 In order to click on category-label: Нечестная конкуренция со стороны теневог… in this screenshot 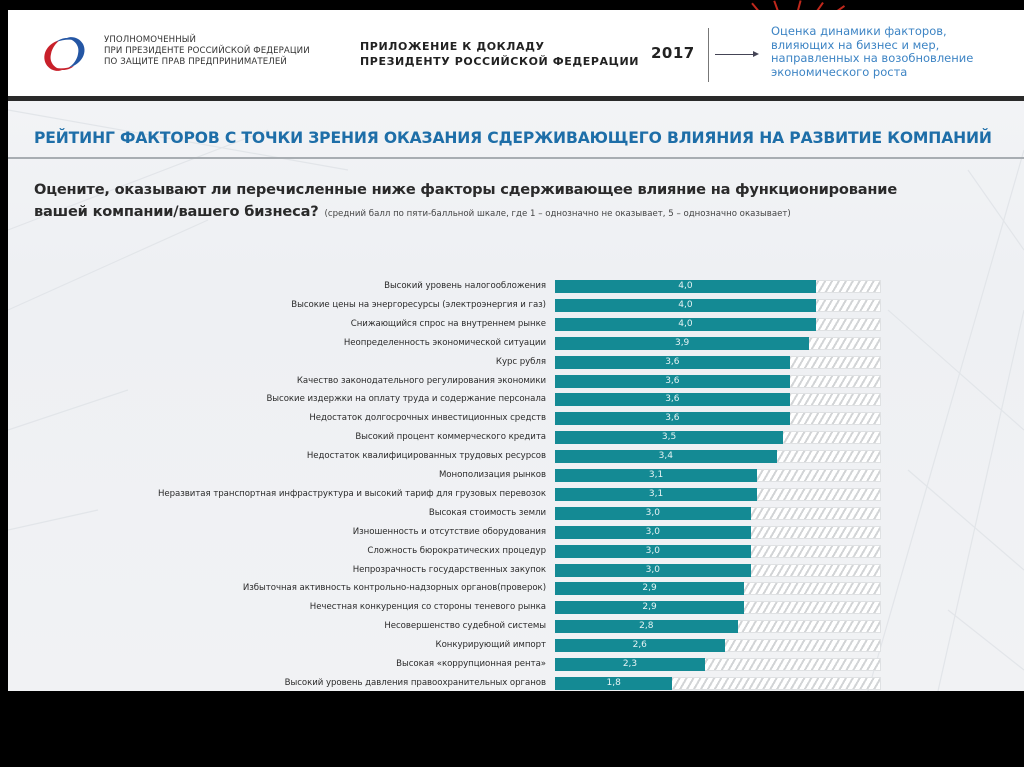, I will do `click(427, 607)`.